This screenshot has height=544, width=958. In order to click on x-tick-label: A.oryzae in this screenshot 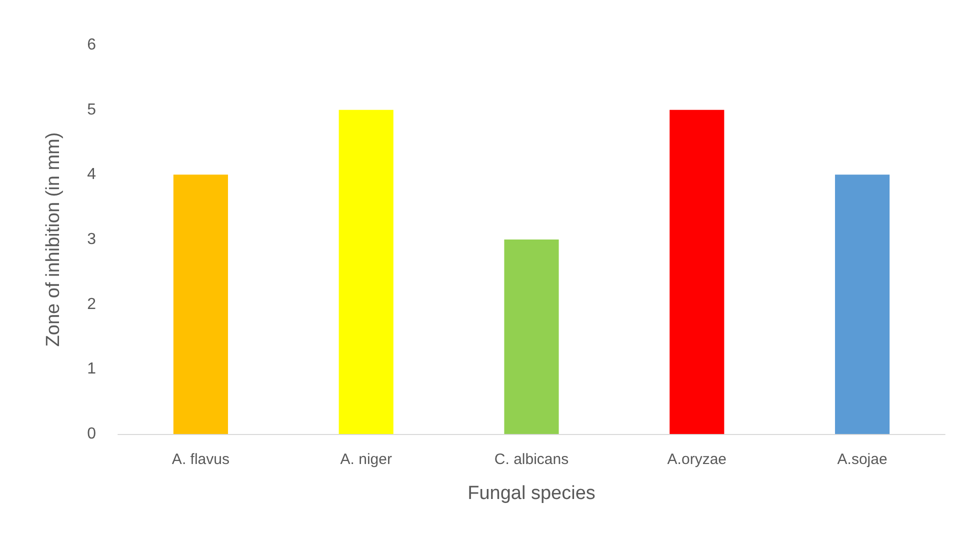, I will do `click(696, 459)`.